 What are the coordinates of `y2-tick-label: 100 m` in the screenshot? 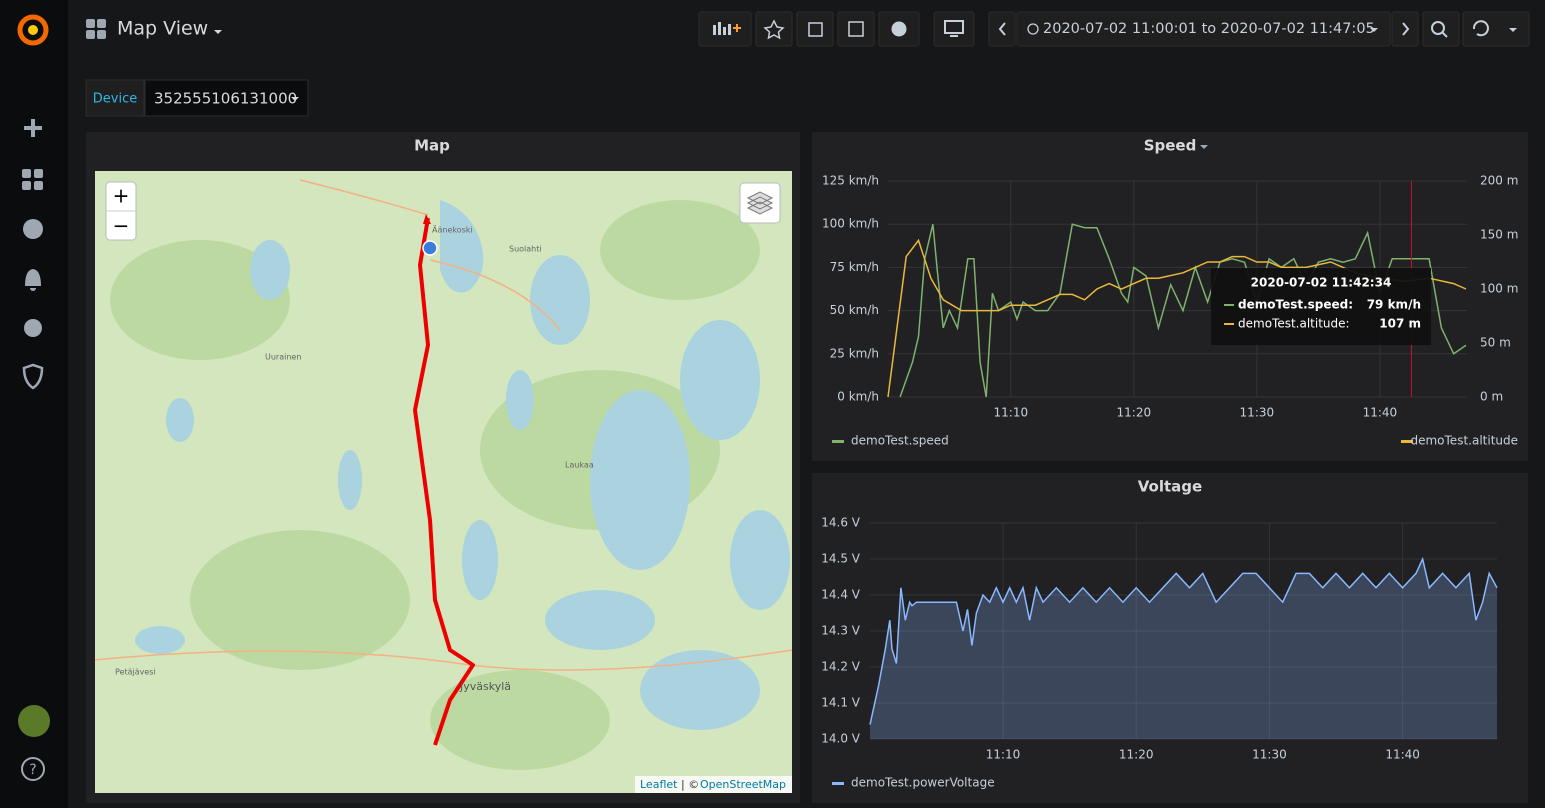 It's located at (1499, 289).